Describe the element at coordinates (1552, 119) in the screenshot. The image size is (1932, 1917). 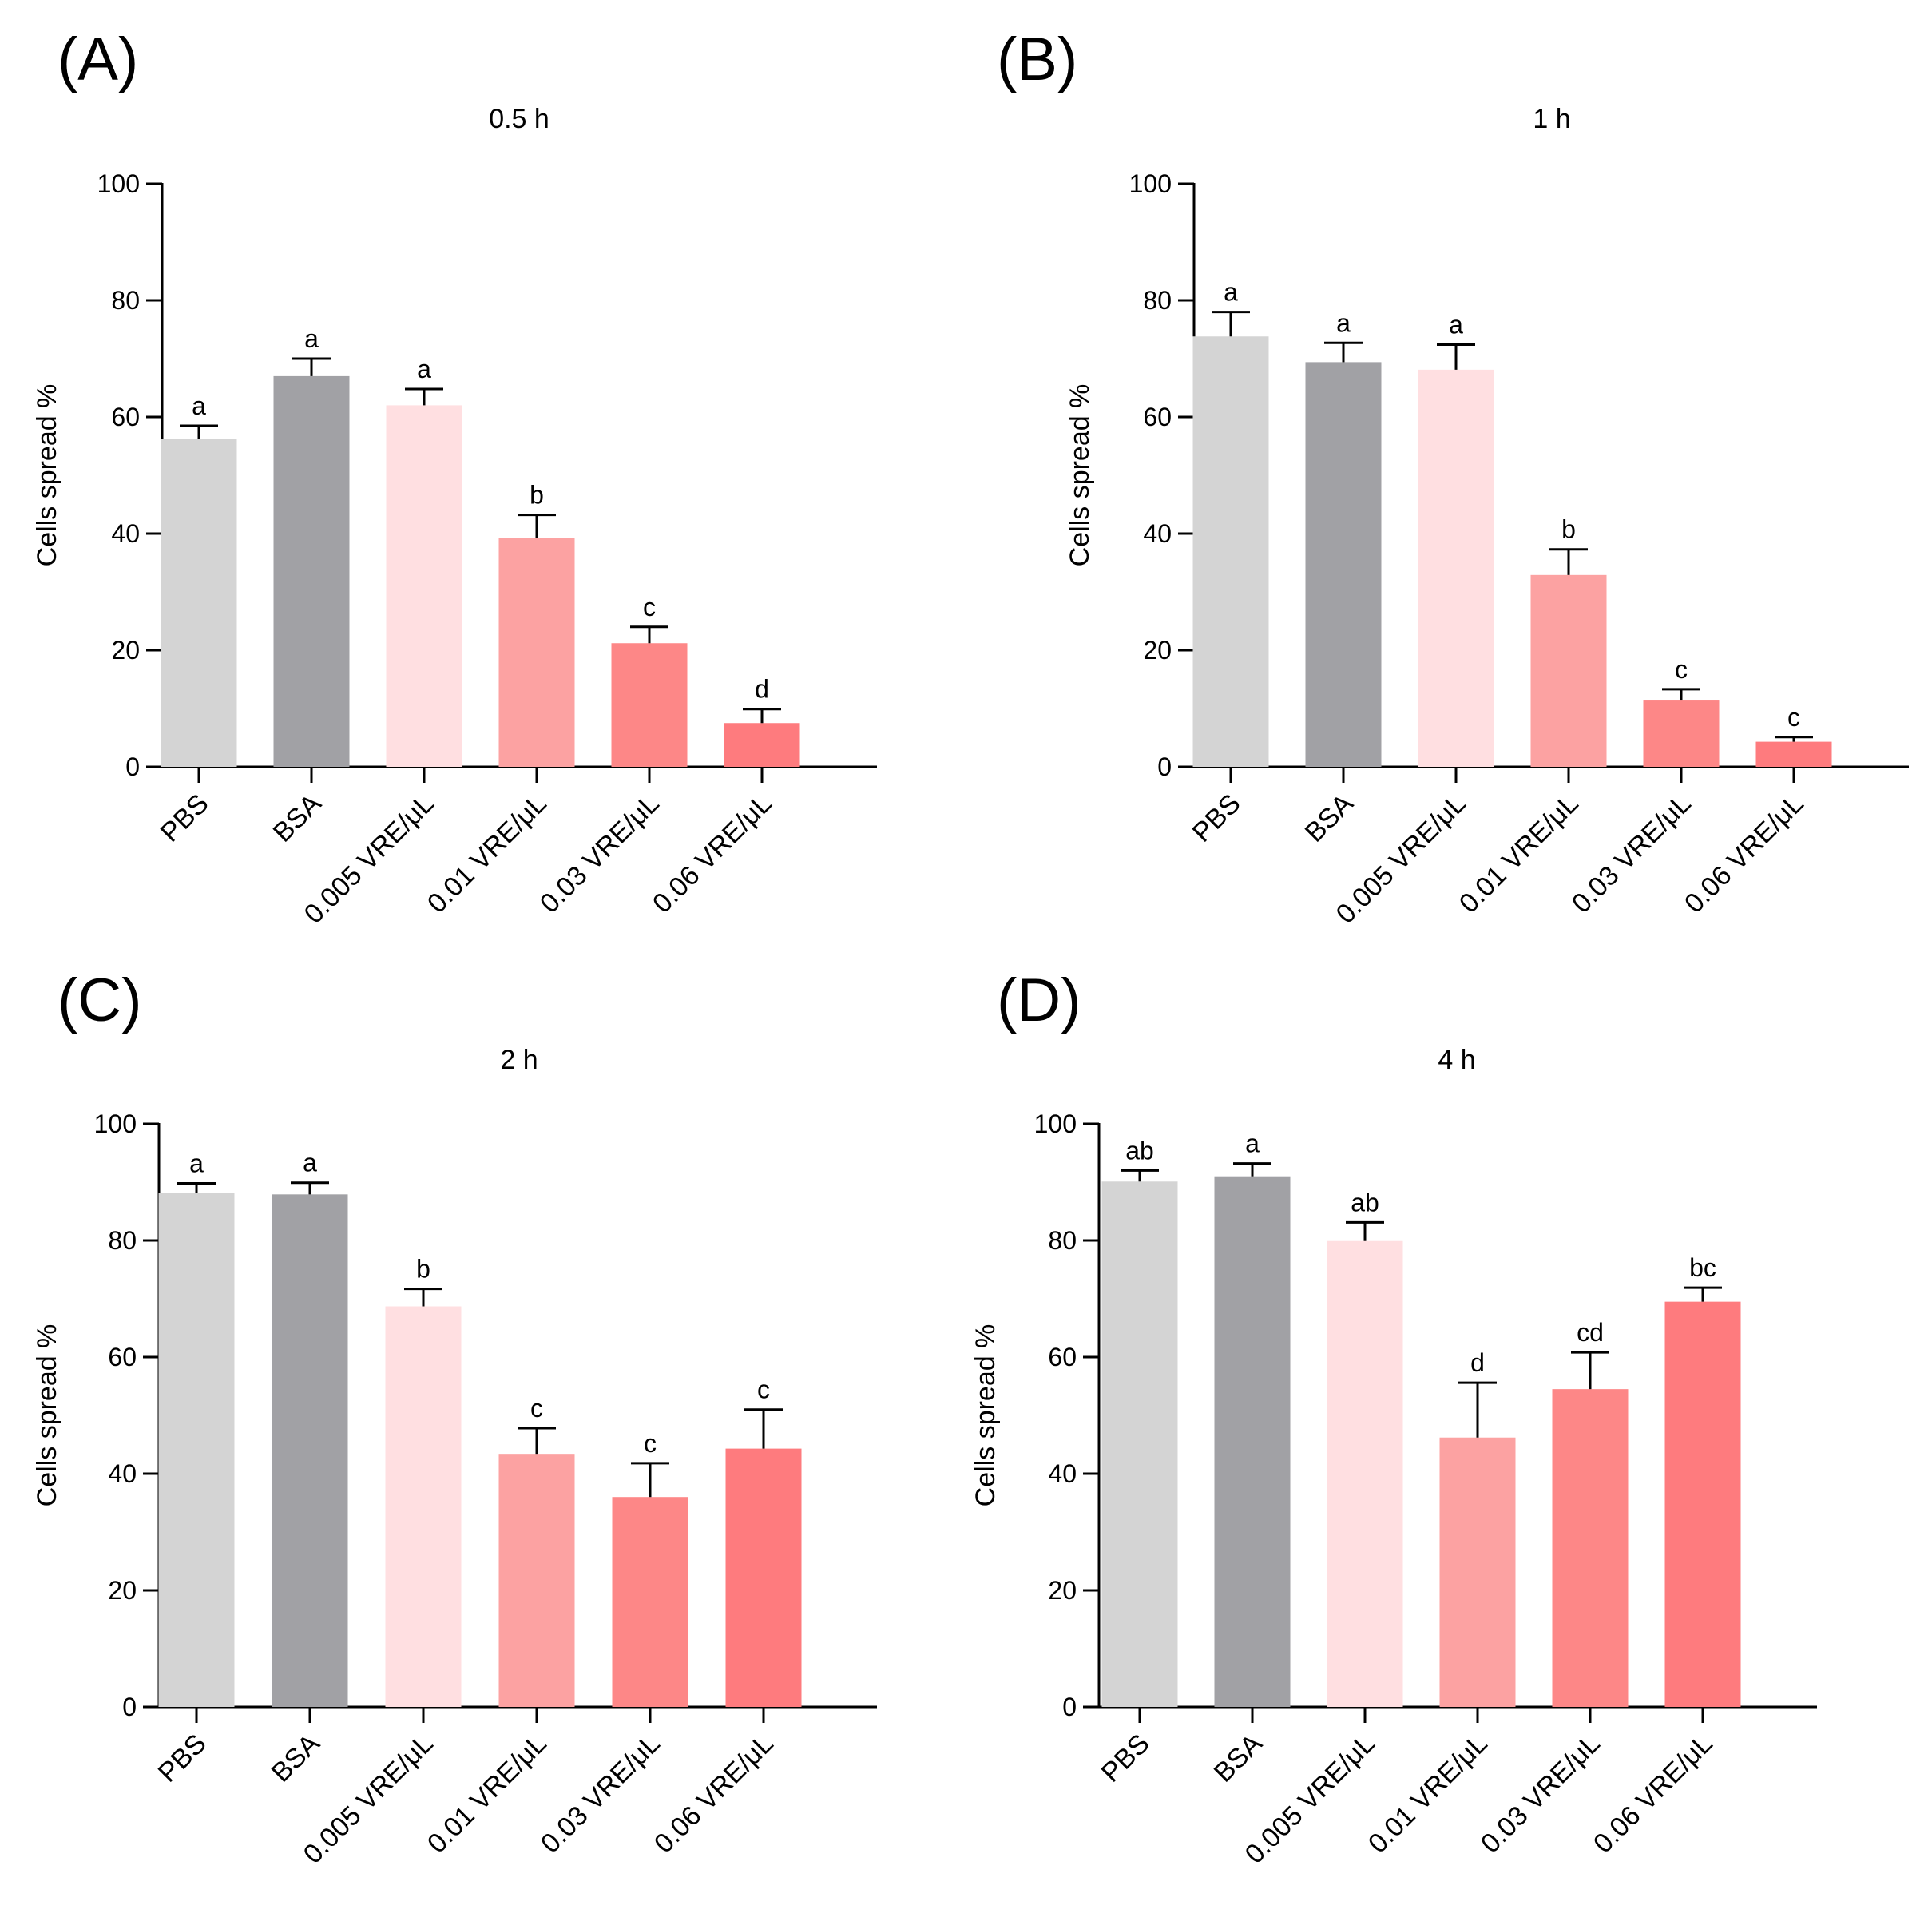
I see `chart-title: 1 h` at that location.